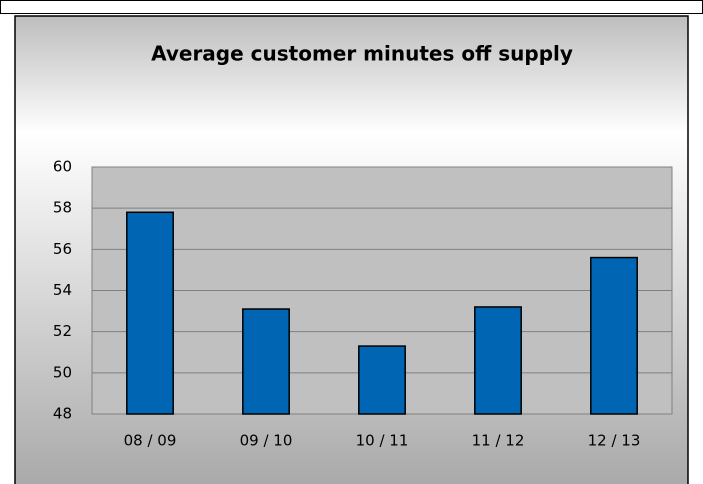 Image resolution: width=703 pixels, height=484 pixels. I want to click on x-tick-label: 08 / 09, so click(150, 441).